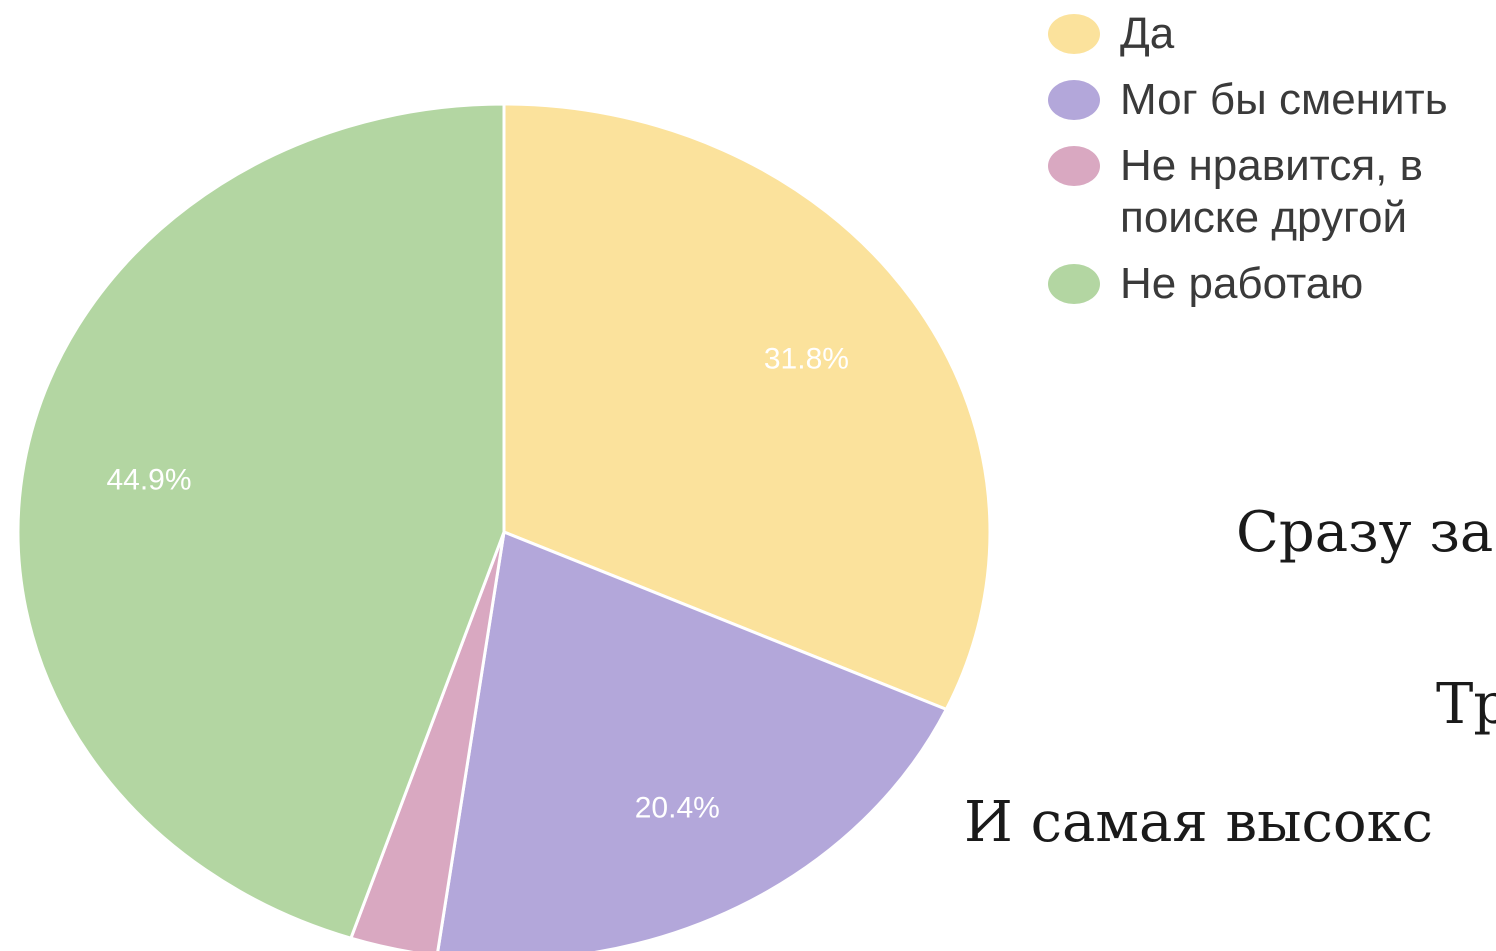  Describe the element at coordinates (148, 479) in the screenshot. I see `pie-data-label-3: 44.9%` at that location.